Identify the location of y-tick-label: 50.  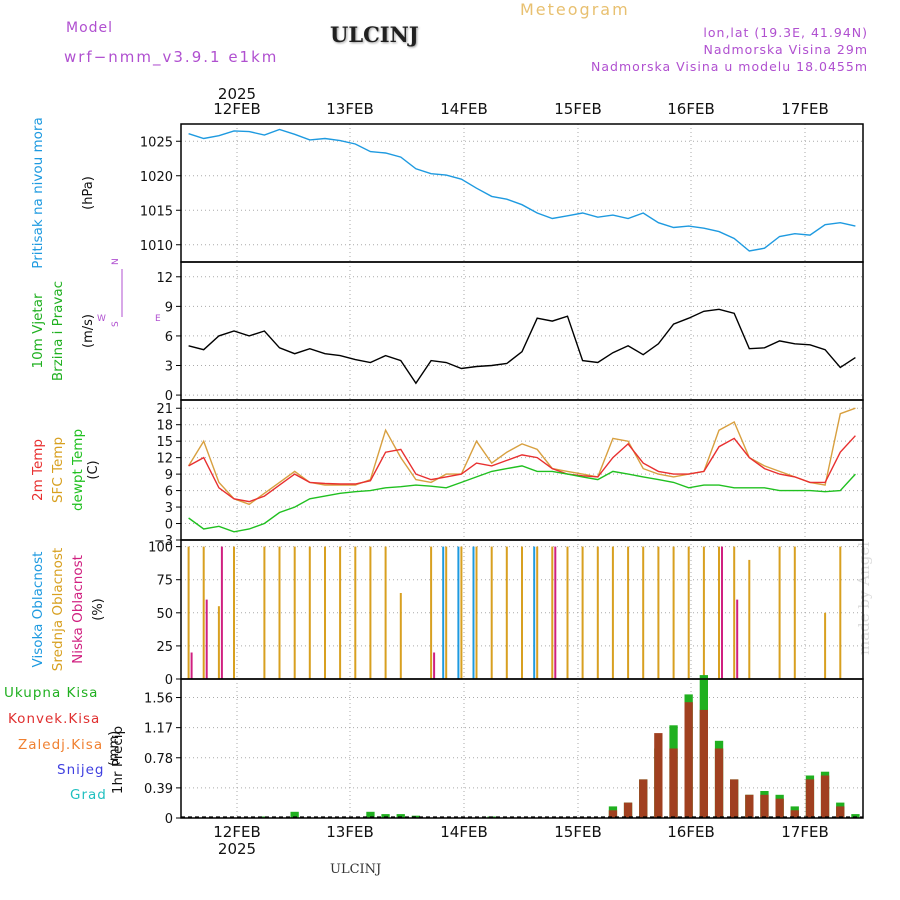
(164, 614).